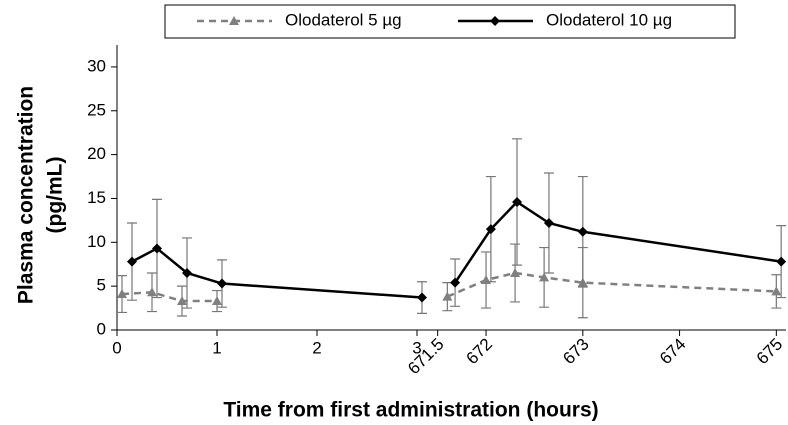 The height and width of the screenshot is (425, 788). Describe the element at coordinates (55, 195) in the screenshot. I see `y-axis-label: (pg/mL)` at that location.